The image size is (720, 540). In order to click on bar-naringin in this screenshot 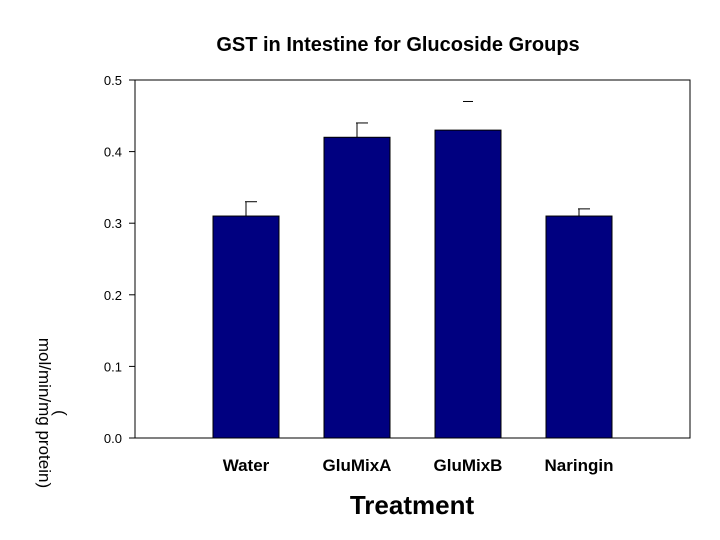, I will do `click(579, 327)`.